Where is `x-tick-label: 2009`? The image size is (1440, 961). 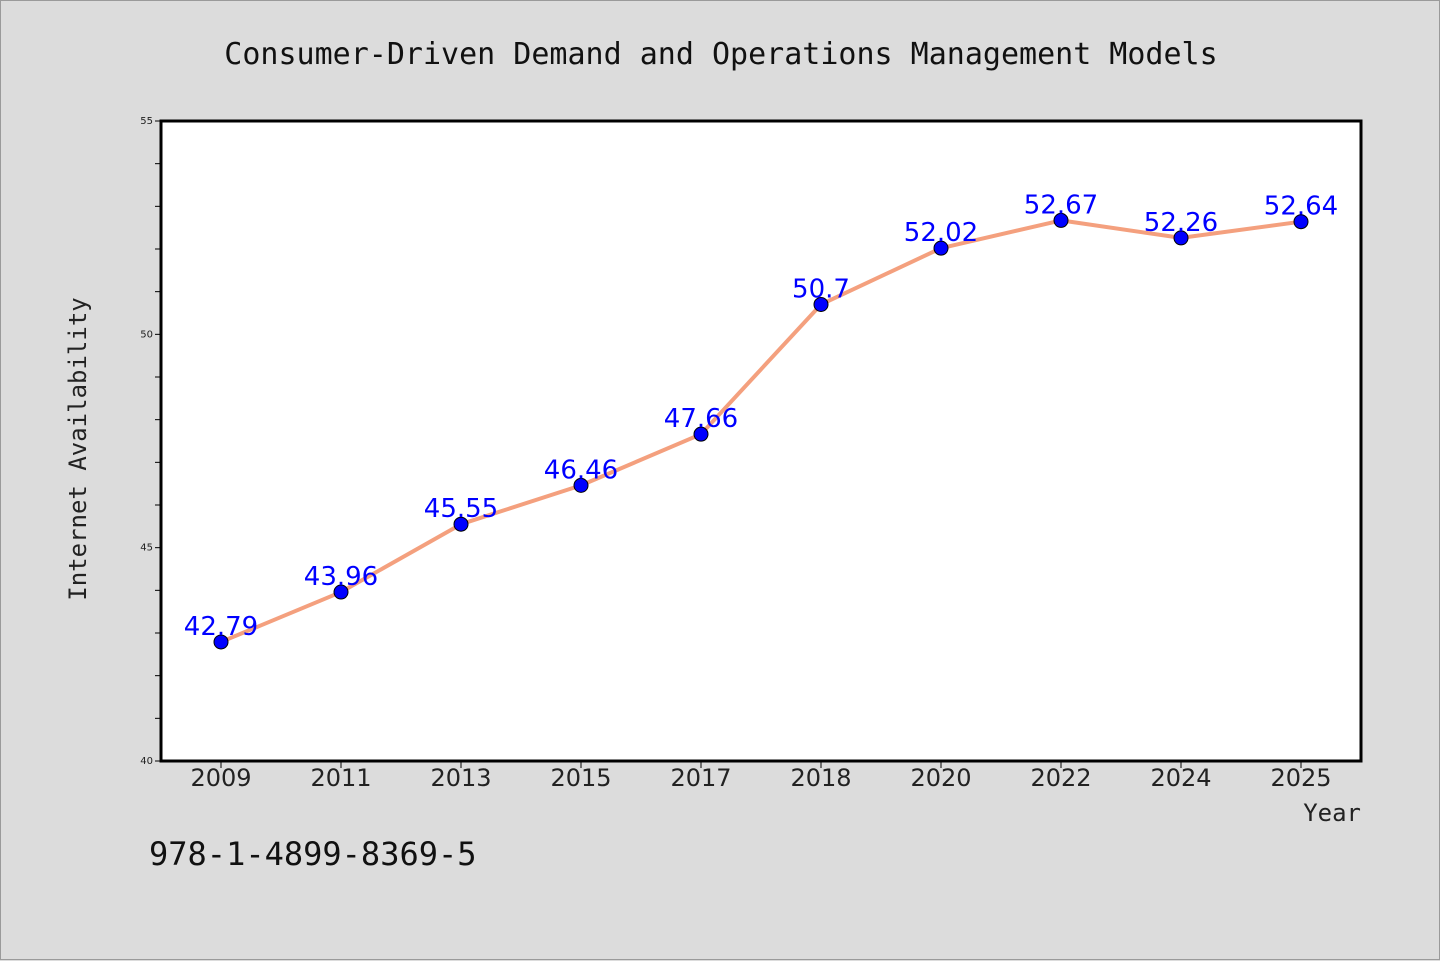
x-tick-label: 2009 is located at coordinates (220, 778).